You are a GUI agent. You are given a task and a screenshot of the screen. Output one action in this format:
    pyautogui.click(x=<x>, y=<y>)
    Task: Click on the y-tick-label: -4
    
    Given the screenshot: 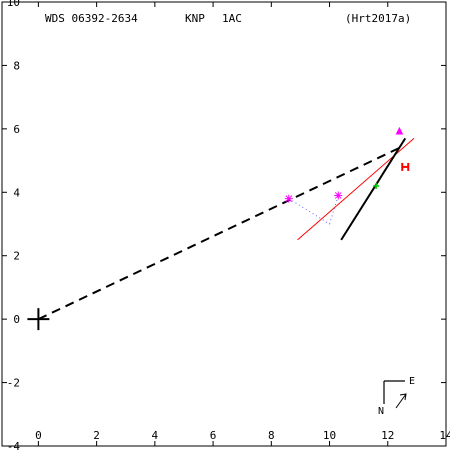 What is the action you would take?
    pyautogui.click(x=14, y=445)
    